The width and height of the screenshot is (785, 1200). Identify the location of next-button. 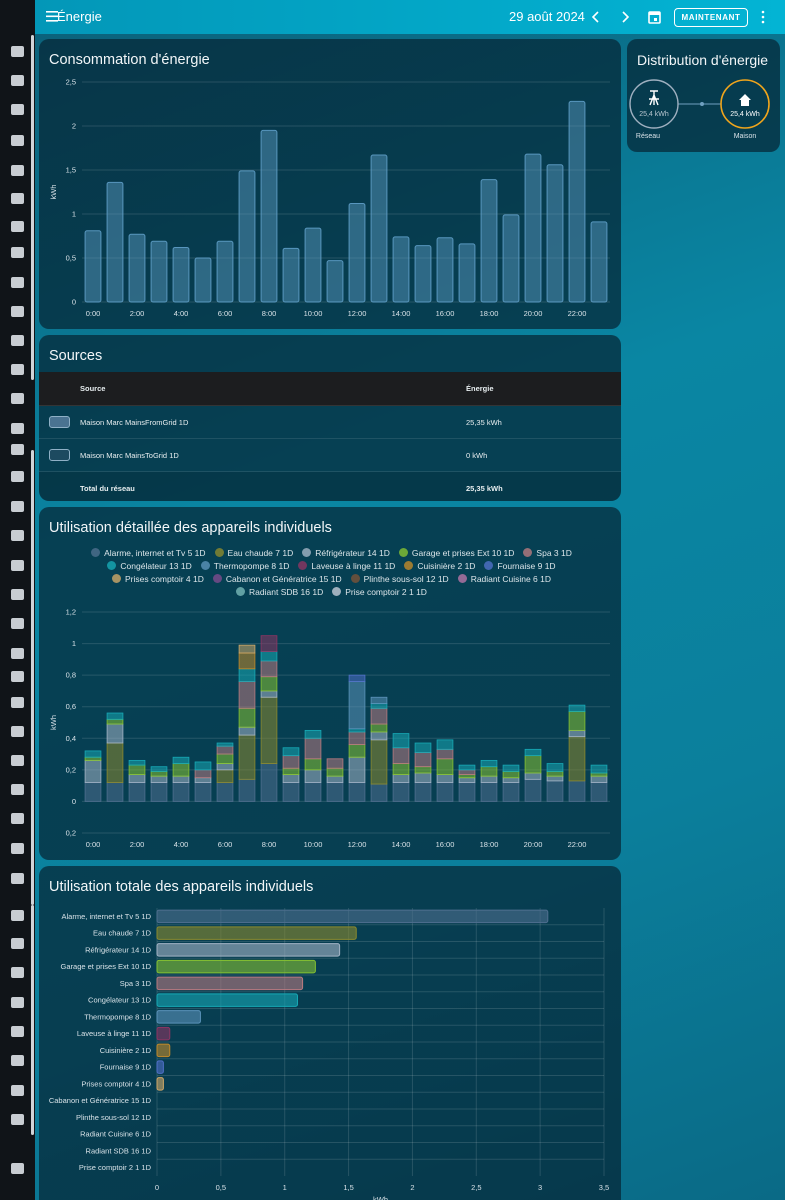
(625, 17).